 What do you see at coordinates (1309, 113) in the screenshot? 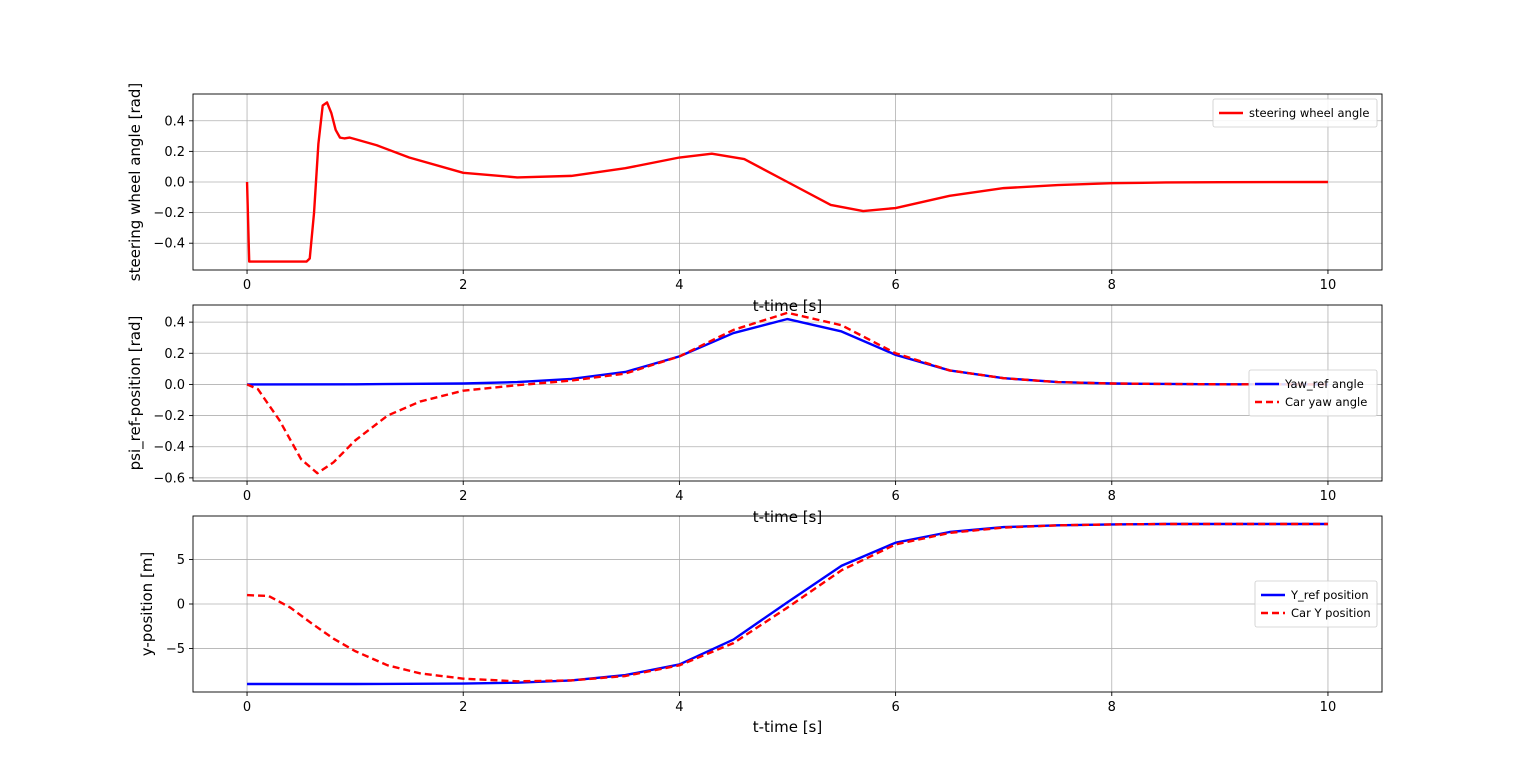
I see `legend-entry: steering wheel angle` at bounding box center [1309, 113].